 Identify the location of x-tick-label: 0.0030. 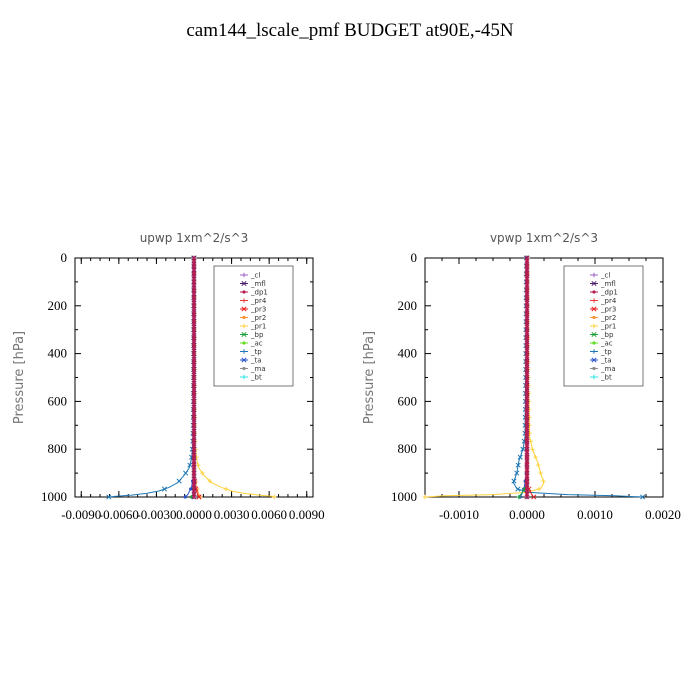
(232, 514).